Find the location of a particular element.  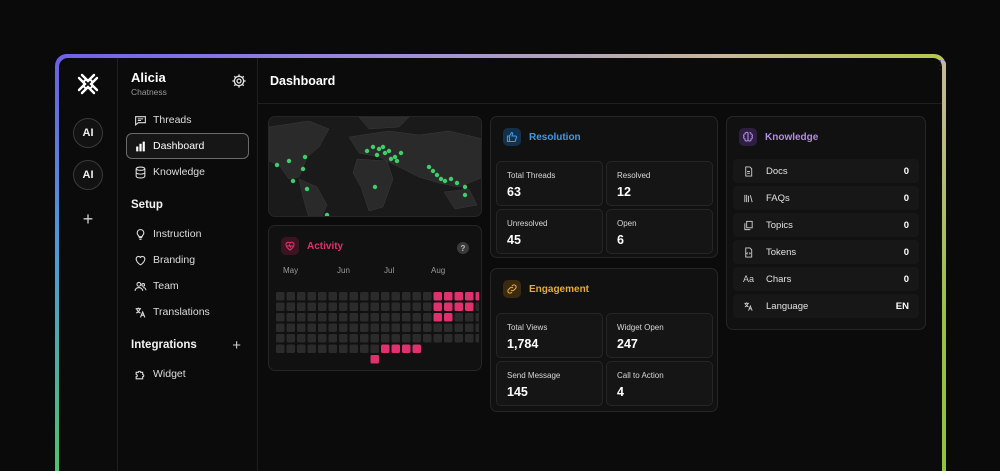

knowledge-label: Docs is located at coordinates (777, 171).